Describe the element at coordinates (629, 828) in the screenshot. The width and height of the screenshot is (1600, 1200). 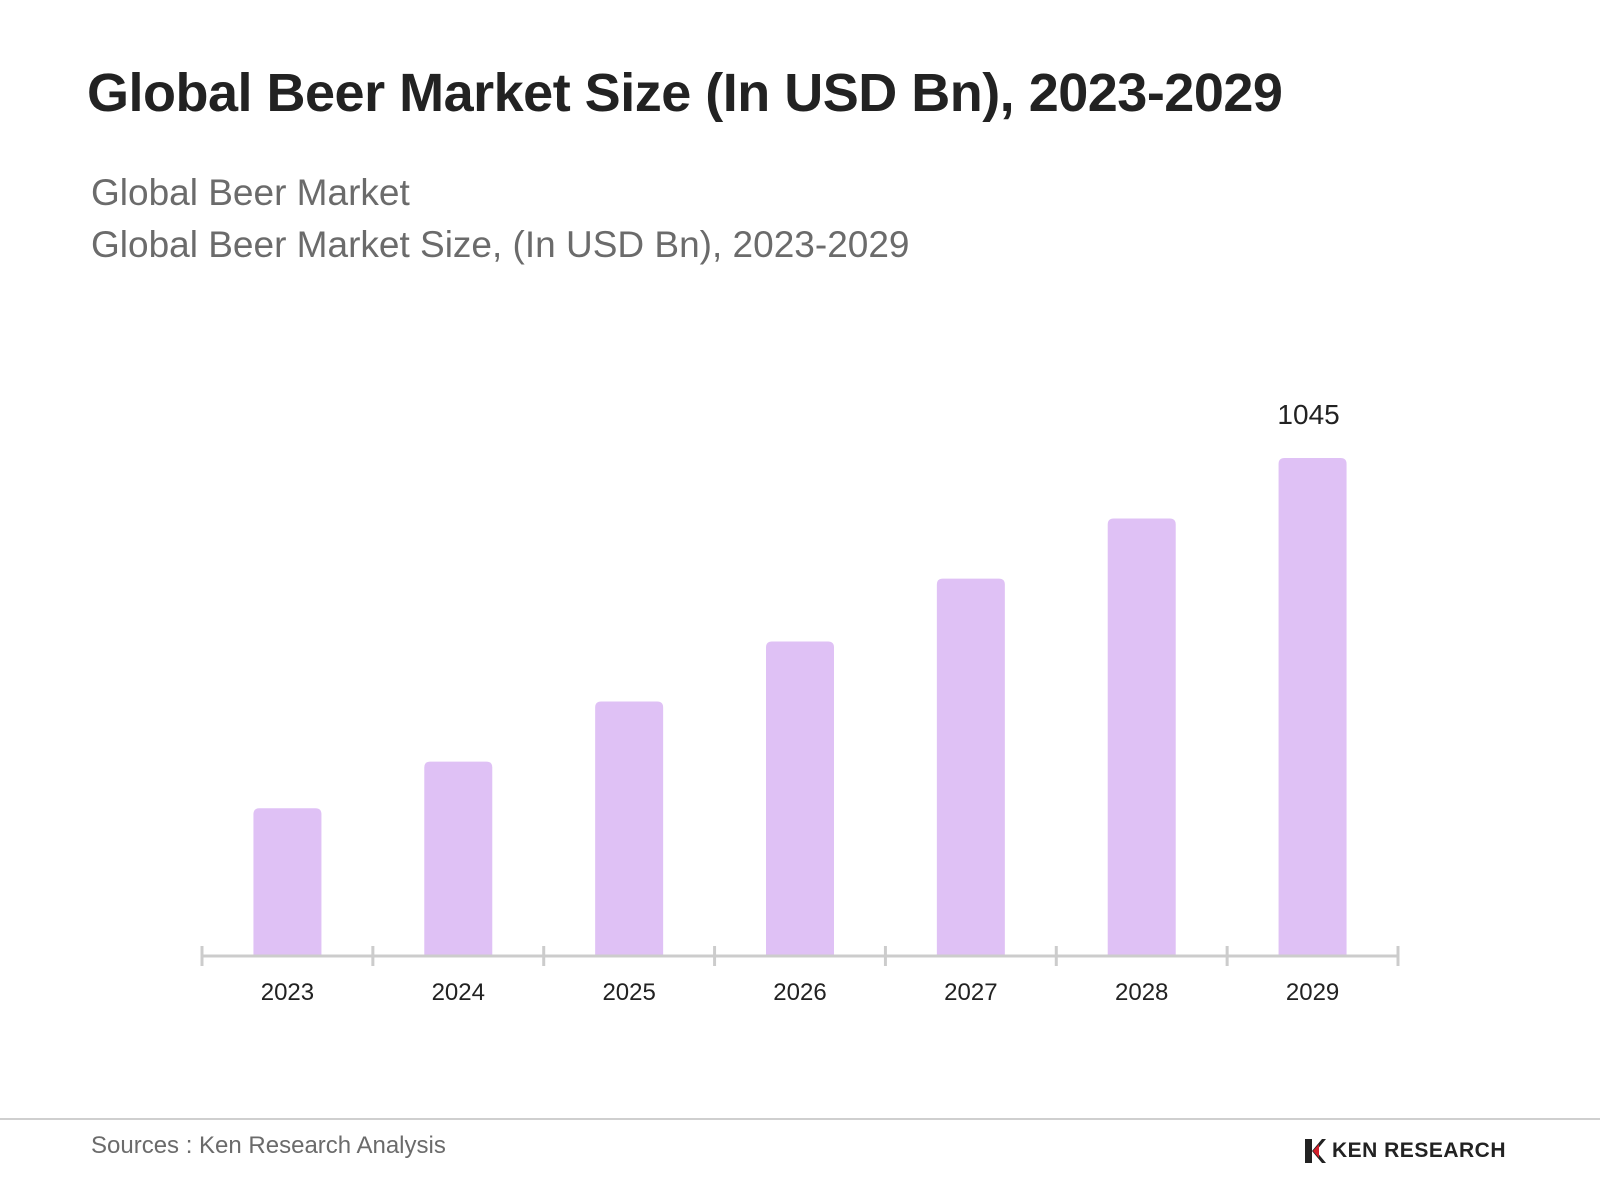
I see `bar-2025` at that location.